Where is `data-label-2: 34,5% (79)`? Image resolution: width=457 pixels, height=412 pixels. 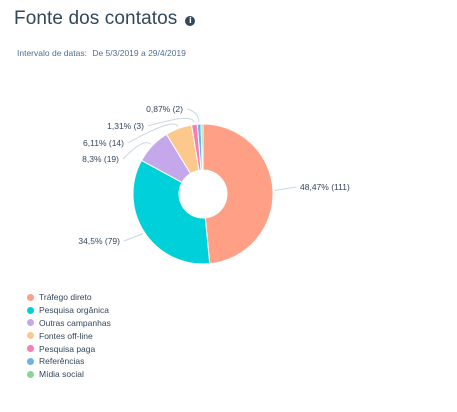 data-label-2: 34,5% (79) is located at coordinates (99, 241).